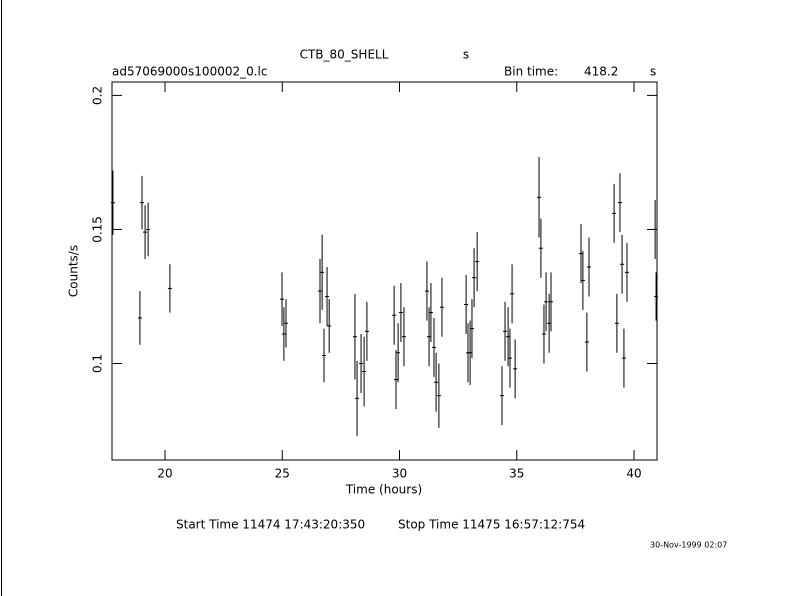  I want to click on y-tick-label: 0.1, so click(98, 363).